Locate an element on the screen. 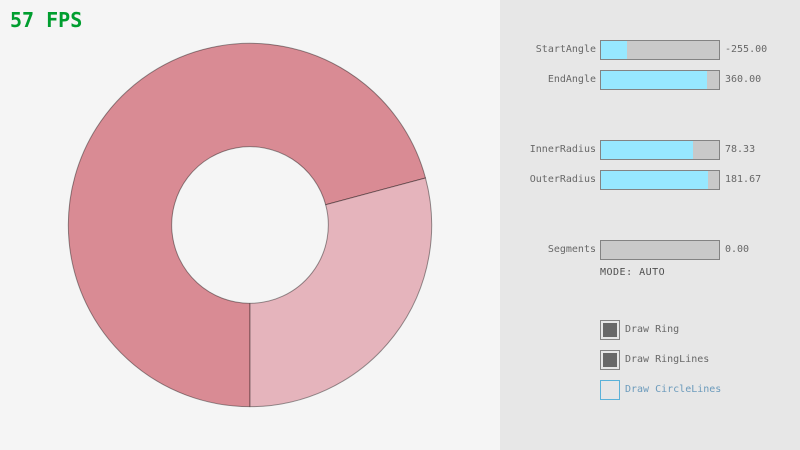 The image size is (800, 450). slider-row-segments: Segments 0.00 is located at coordinates (650, 250).